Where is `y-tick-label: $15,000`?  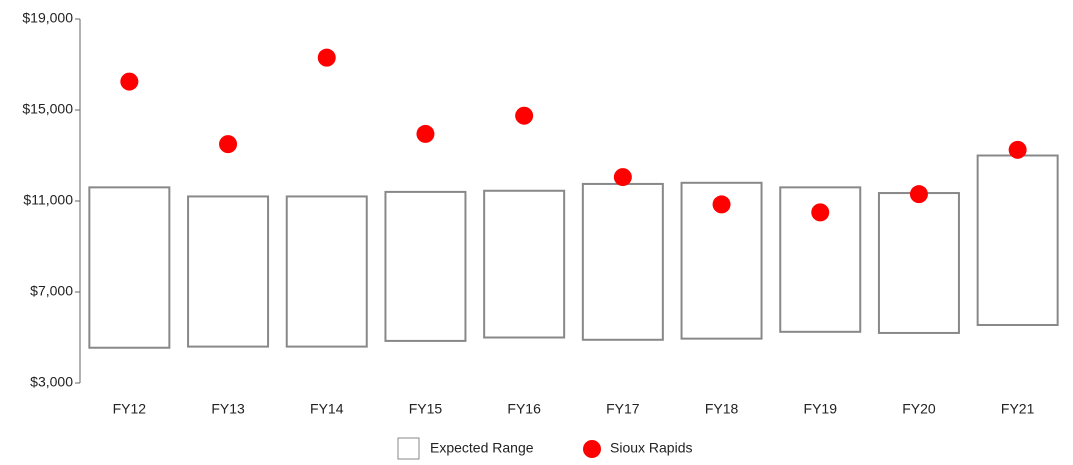
y-tick-label: $15,000 is located at coordinates (47, 109).